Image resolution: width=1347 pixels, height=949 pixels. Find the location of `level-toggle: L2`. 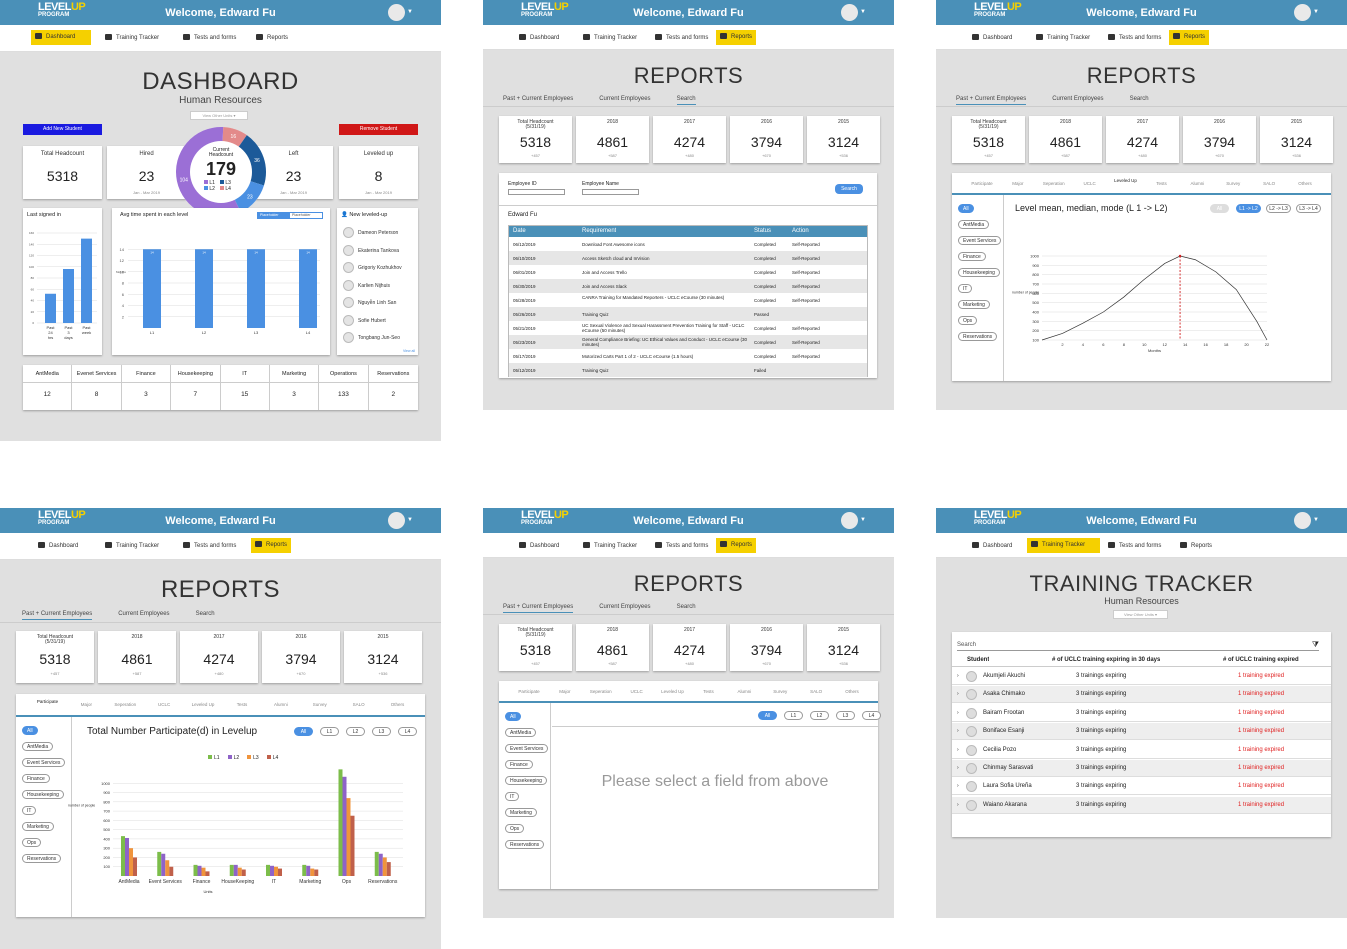

level-toggle: L2 is located at coordinates (819, 715).